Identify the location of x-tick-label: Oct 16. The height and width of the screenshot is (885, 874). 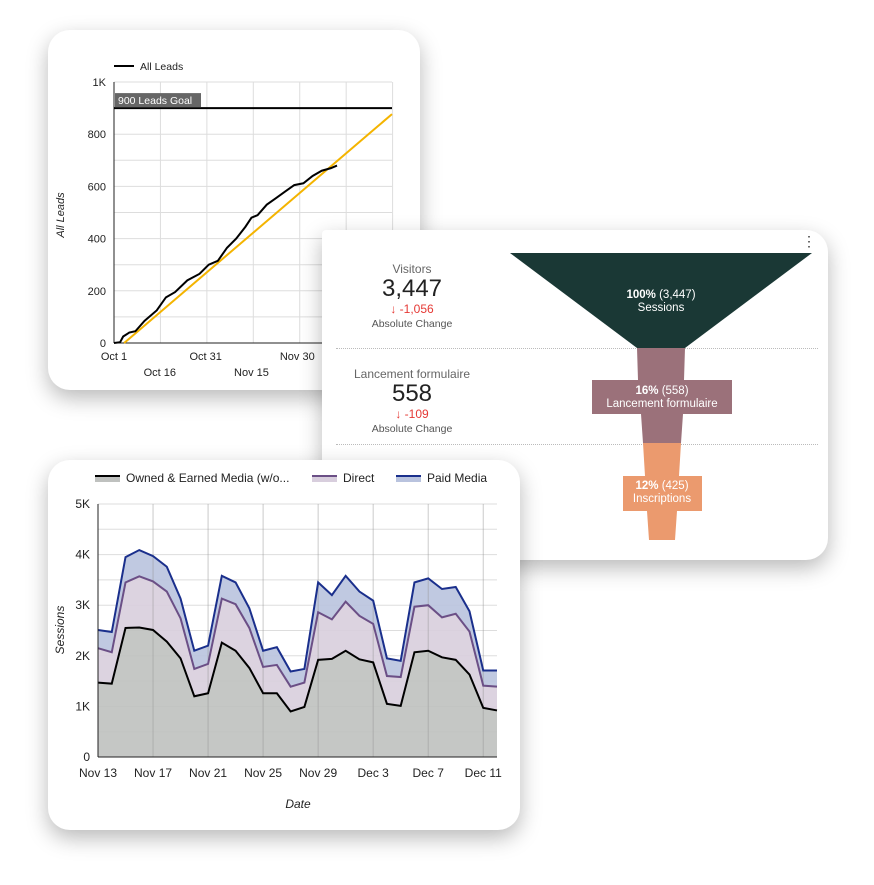
(160, 373).